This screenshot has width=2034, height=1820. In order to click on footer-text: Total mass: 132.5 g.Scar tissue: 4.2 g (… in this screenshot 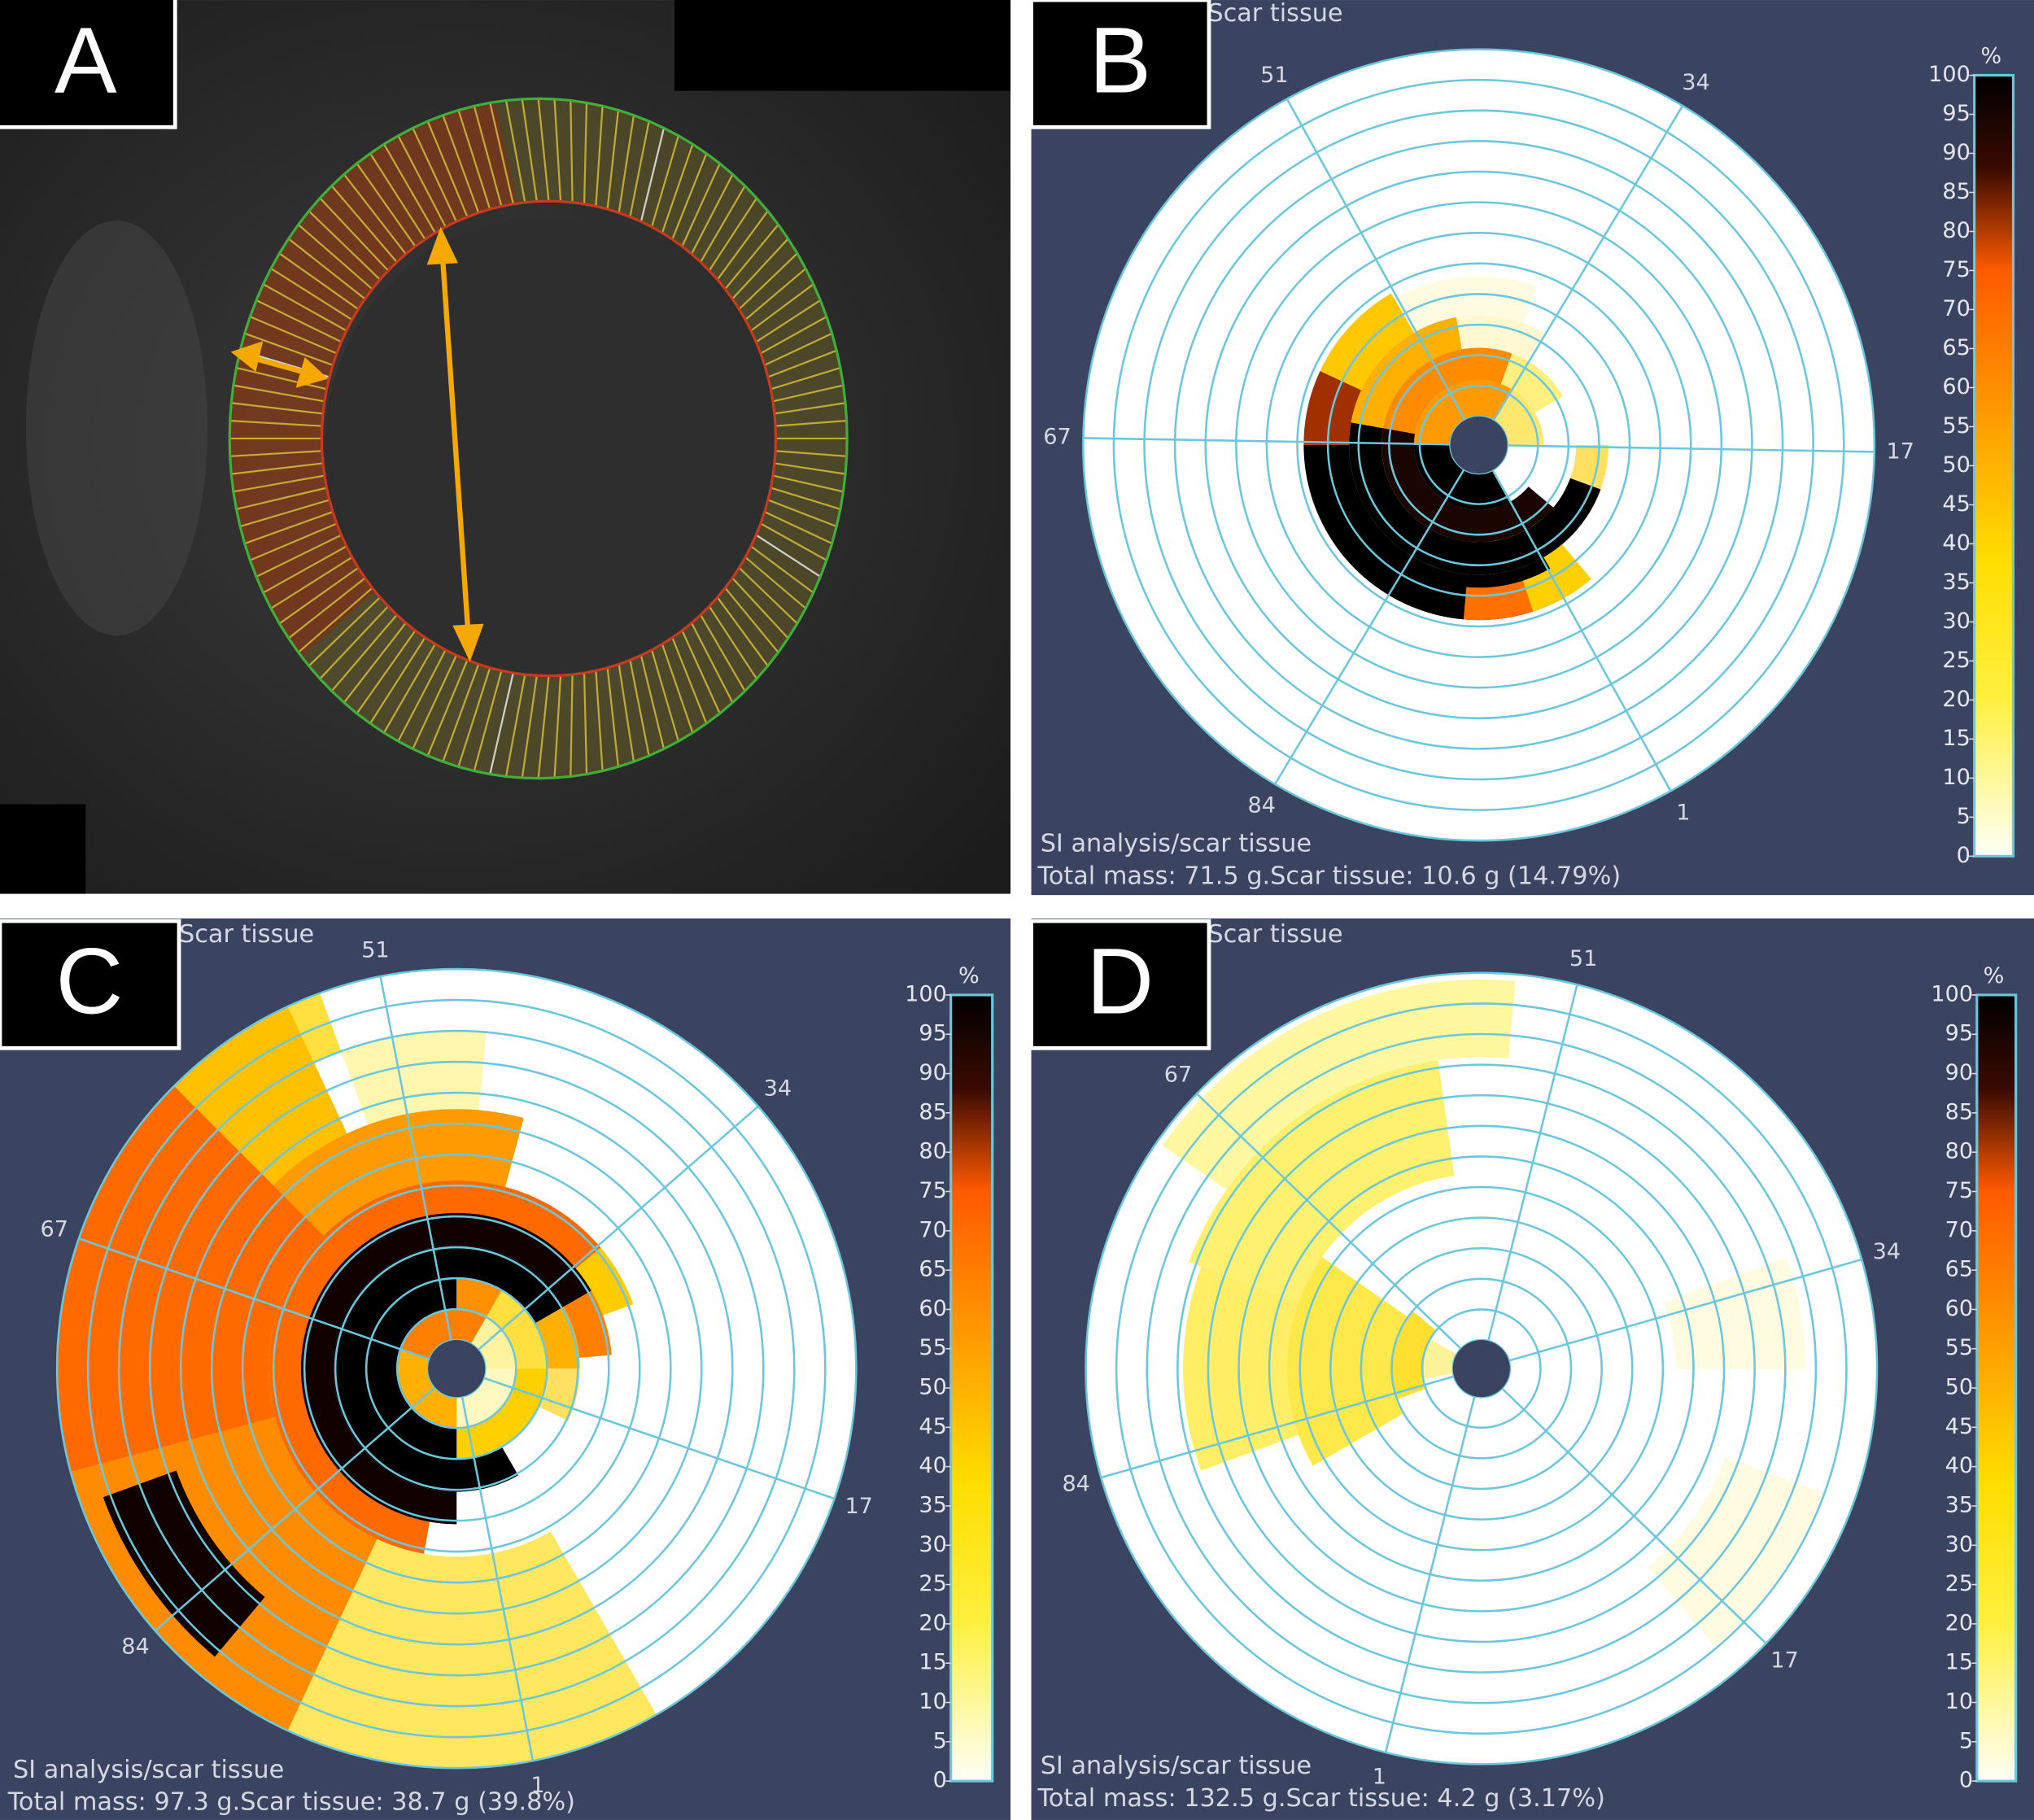, I will do `click(1321, 1799)`.